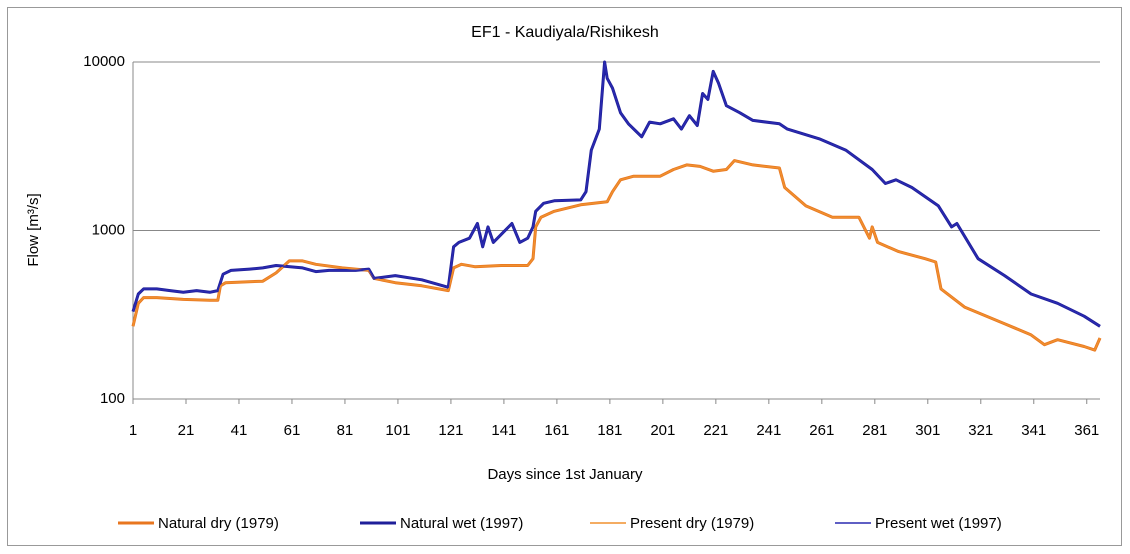 This screenshot has height=554, width=1130. I want to click on x-tick-label: 81, so click(345, 430).